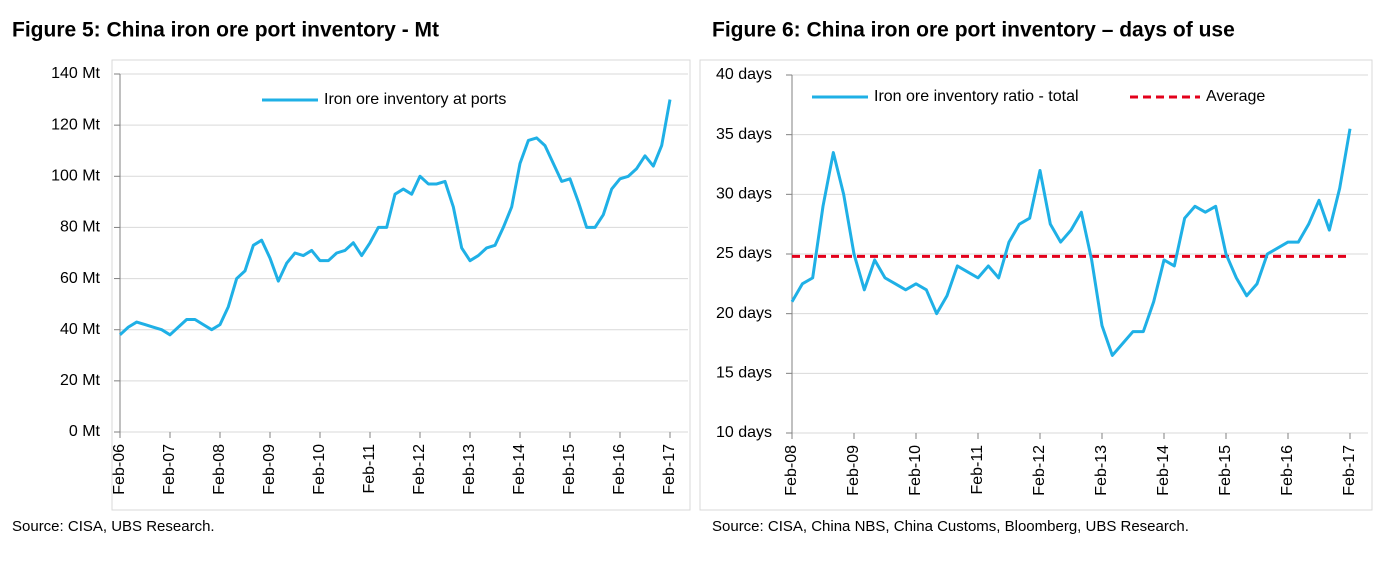  What do you see at coordinates (75, 124) in the screenshot?
I see `y-tick-label: 120 Mt` at bounding box center [75, 124].